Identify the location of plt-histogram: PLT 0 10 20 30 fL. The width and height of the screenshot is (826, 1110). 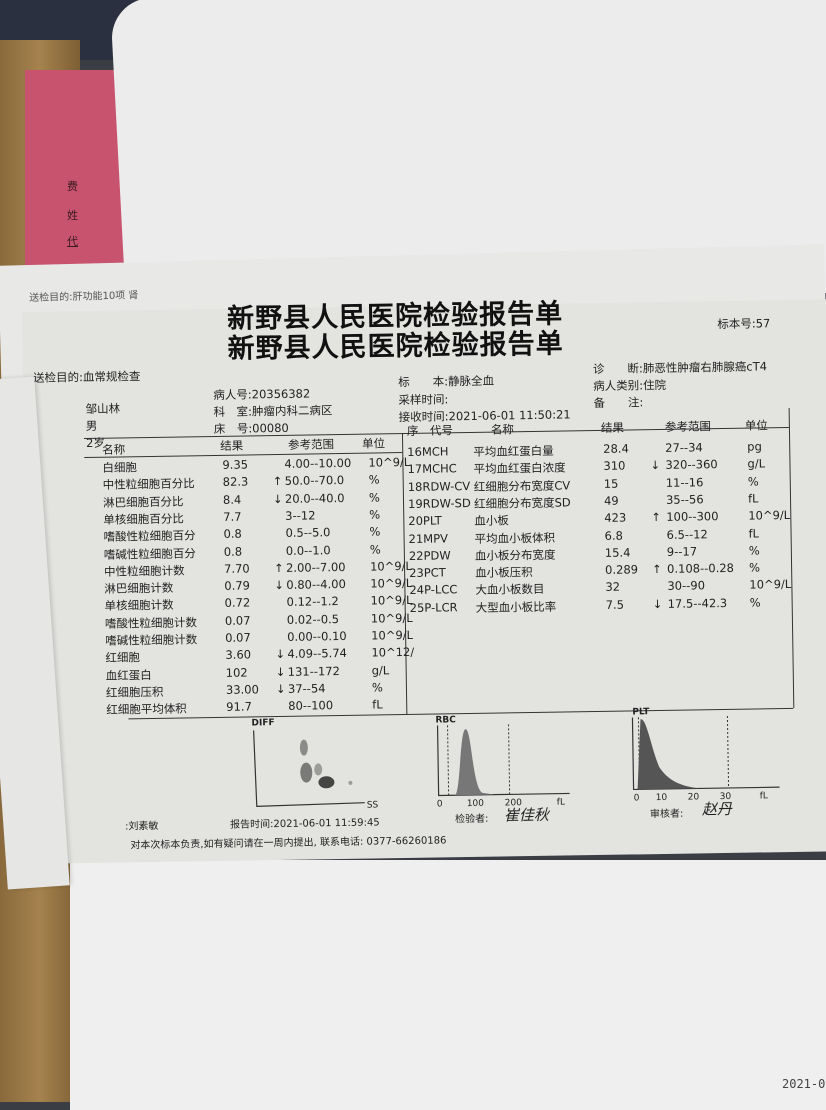
(709, 756).